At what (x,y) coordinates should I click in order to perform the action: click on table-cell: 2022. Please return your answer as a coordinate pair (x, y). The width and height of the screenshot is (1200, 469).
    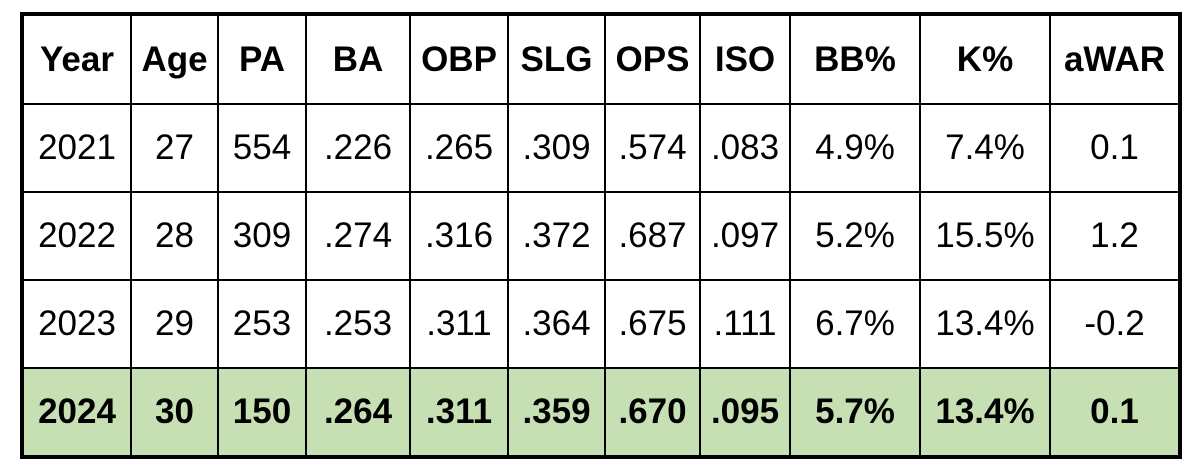
    Looking at the image, I should click on (76, 236).